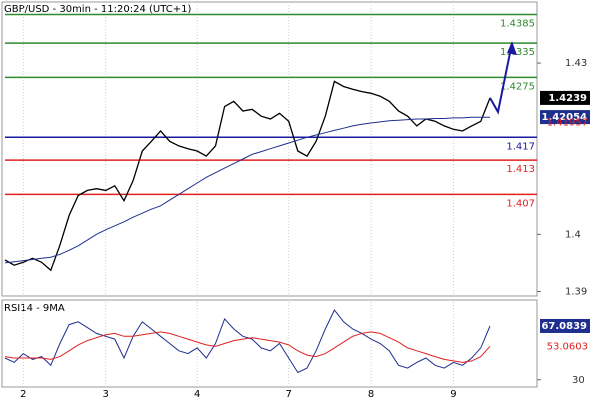 Image resolution: width=590 pixels, height=400 pixels. What do you see at coordinates (453, 394) in the screenshot?
I see `x-tick-label: 9` at bounding box center [453, 394].